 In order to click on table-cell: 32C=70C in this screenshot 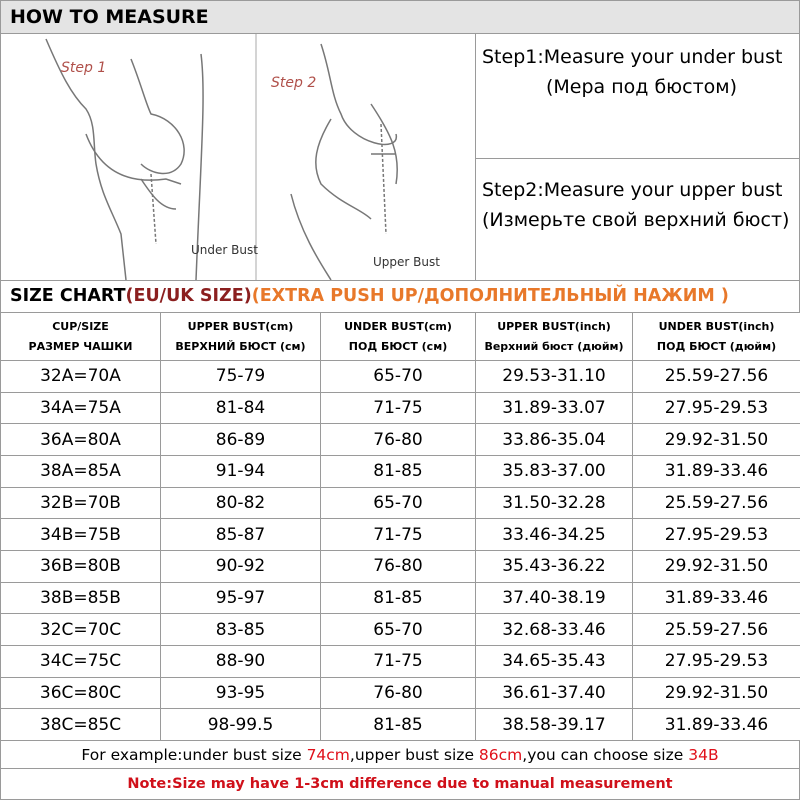, I will do `click(80, 629)`.